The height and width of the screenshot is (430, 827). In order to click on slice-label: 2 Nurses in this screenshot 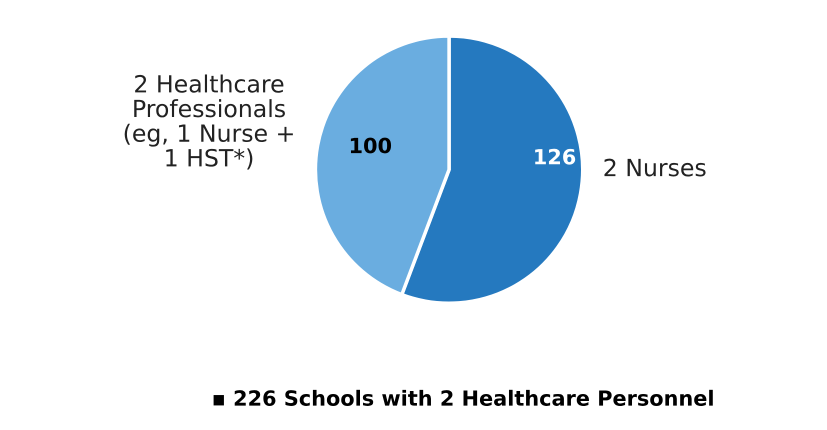, I will do `click(655, 167)`.